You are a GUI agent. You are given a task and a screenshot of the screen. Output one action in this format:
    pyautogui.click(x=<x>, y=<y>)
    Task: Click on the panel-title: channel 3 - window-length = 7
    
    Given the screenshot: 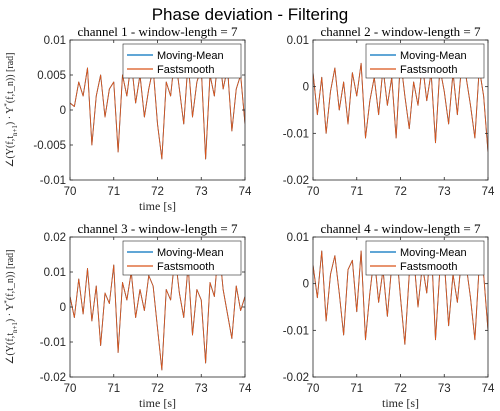 What is the action you would take?
    pyautogui.click(x=157, y=228)
    